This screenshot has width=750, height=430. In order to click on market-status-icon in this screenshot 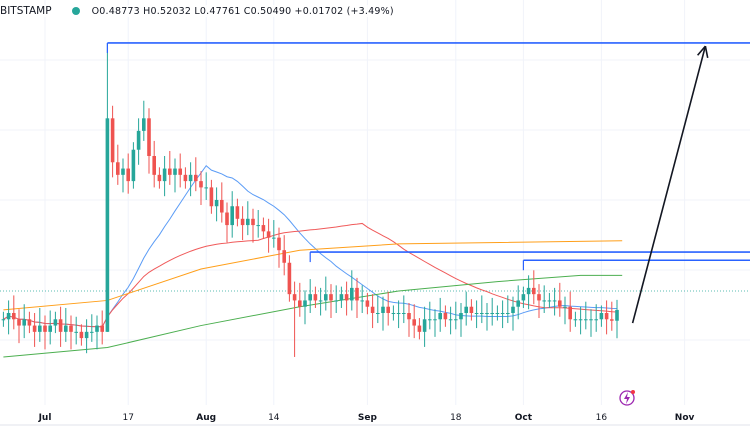, I will do `click(75, 11)`.